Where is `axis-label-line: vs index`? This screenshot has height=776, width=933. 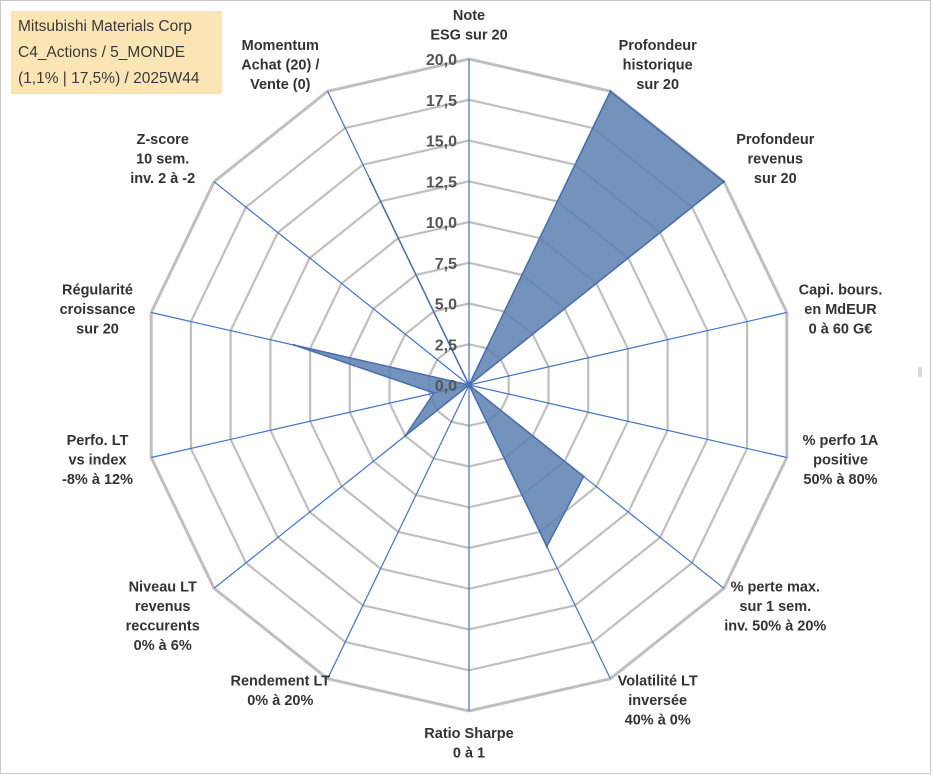
axis-label-line: vs index is located at coordinates (97, 461).